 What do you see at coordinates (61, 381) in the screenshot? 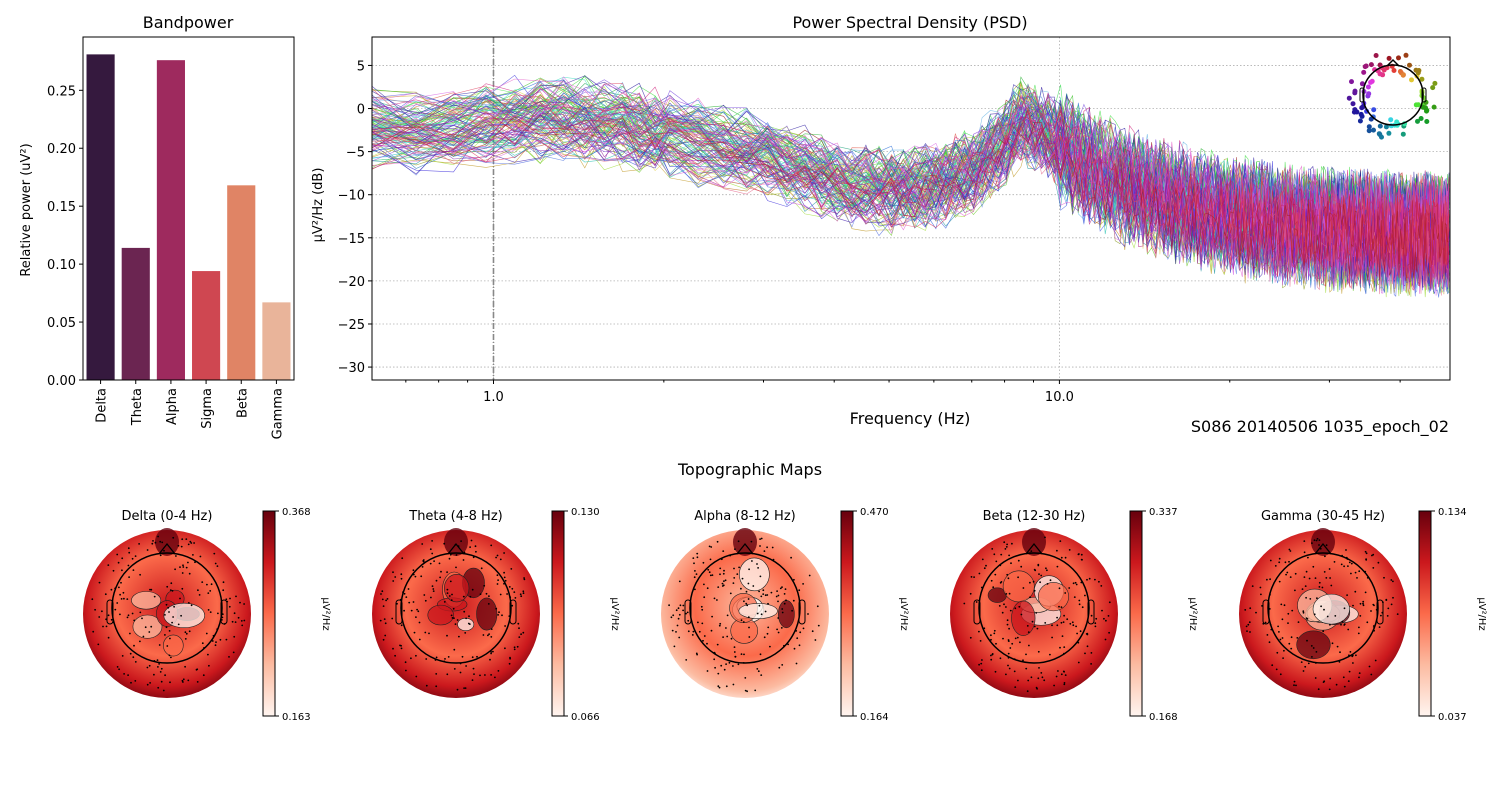
I see `y-tick-label: 0.00` at bounding box center [61, 381].